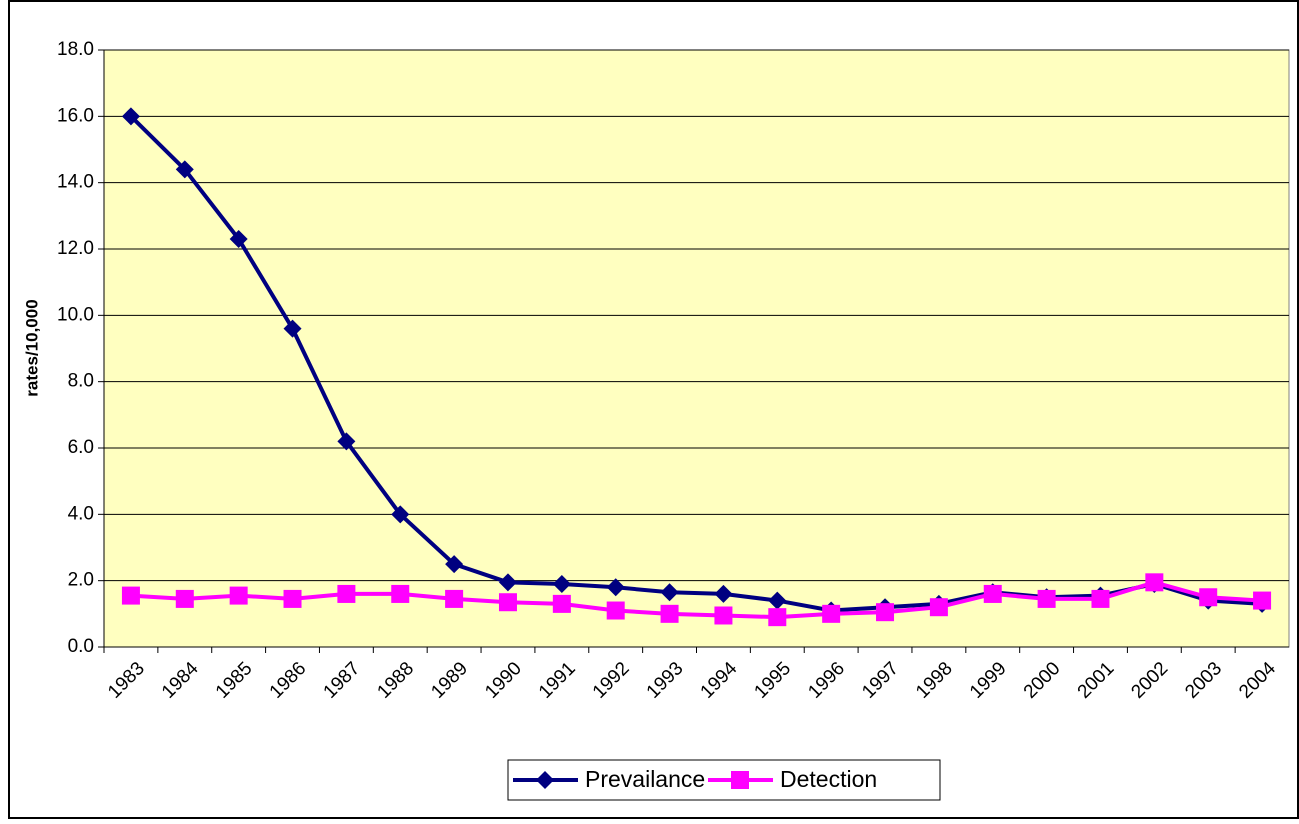 The height and width of the screenshot is (824, 1299). Describe the element at coordinates (81, 513) in the screenshot. I see `y-tick-label: 4.0` at that location.